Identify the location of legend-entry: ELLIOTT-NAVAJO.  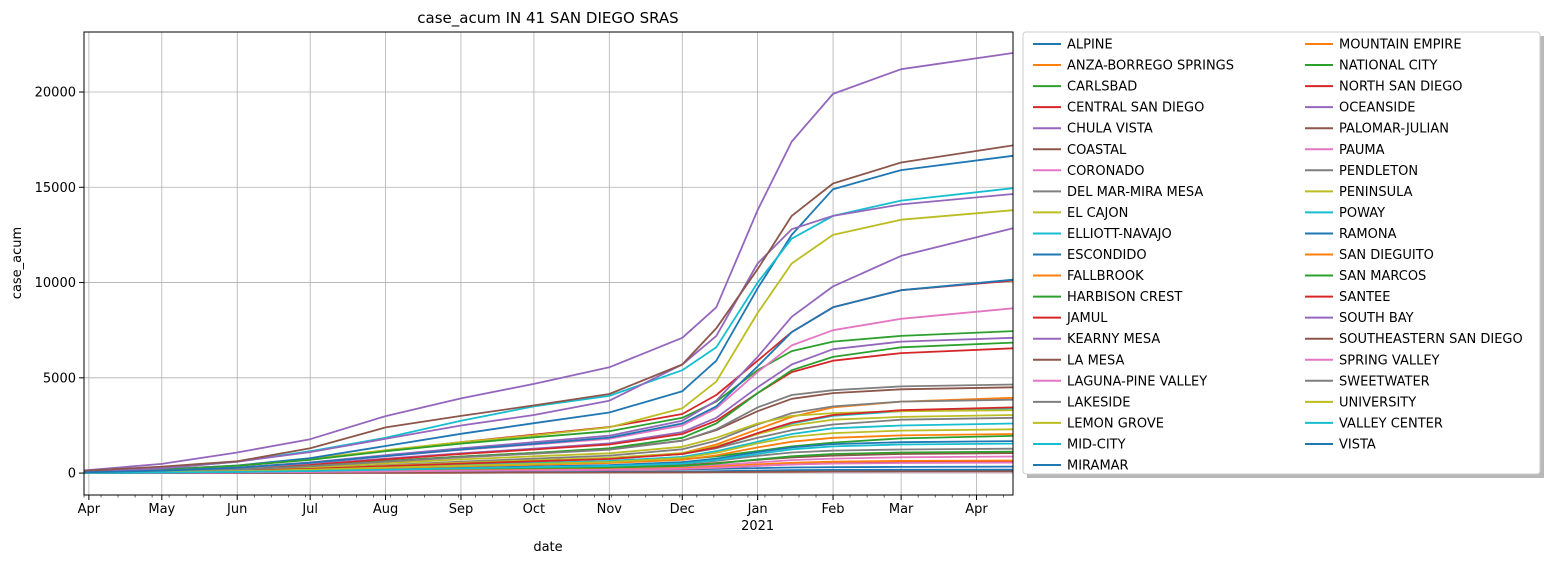
(1102, 234).